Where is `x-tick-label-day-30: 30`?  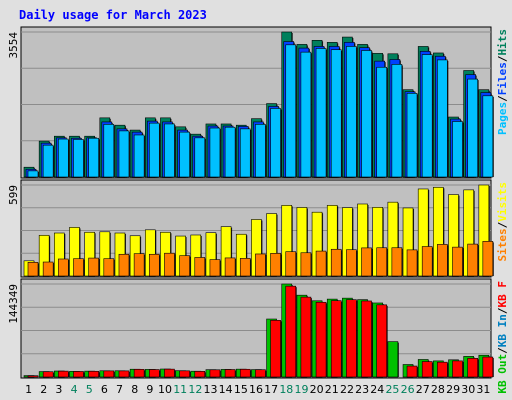 x-tick-label-day-30: 30 is located at coordinates (468, 389).